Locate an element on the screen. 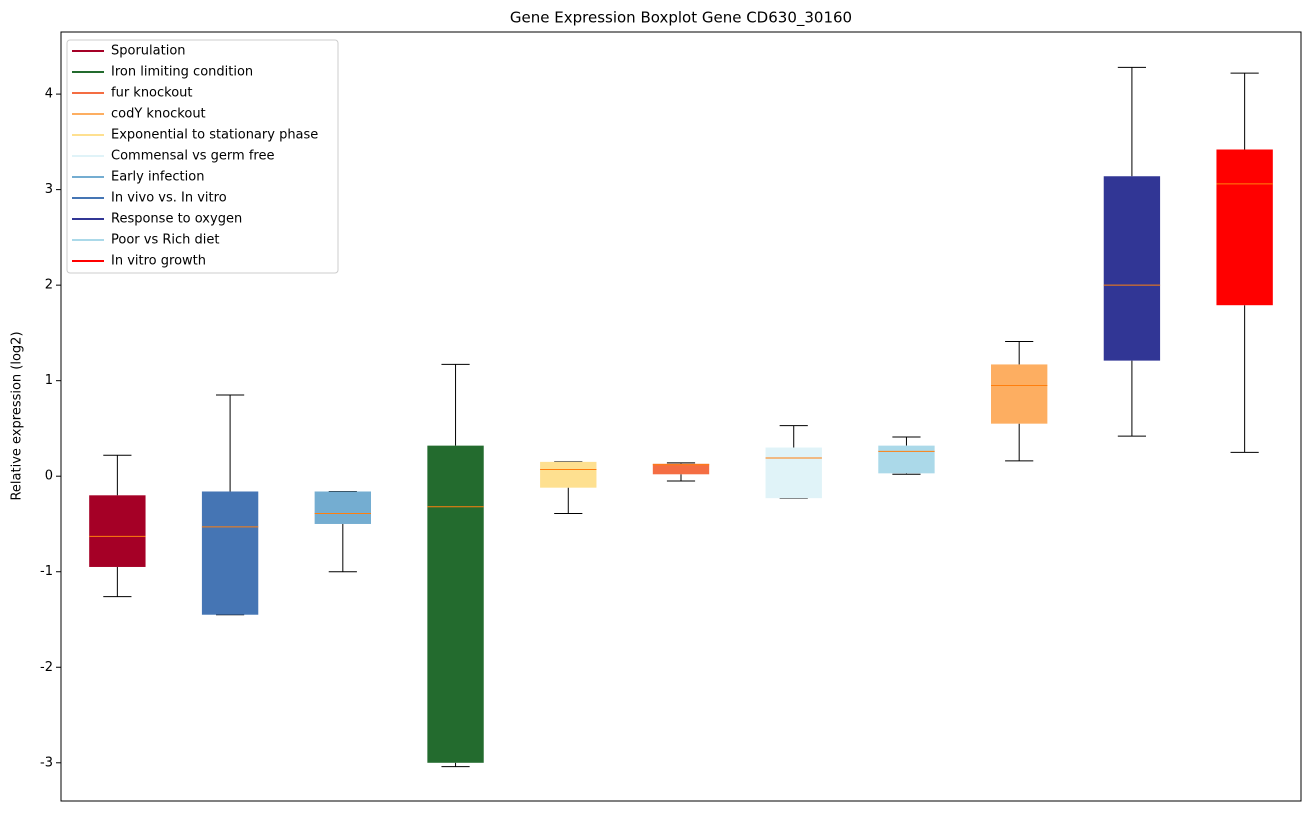  legend-label: Poor vs Rich diet is located at coordinates (165, 240).